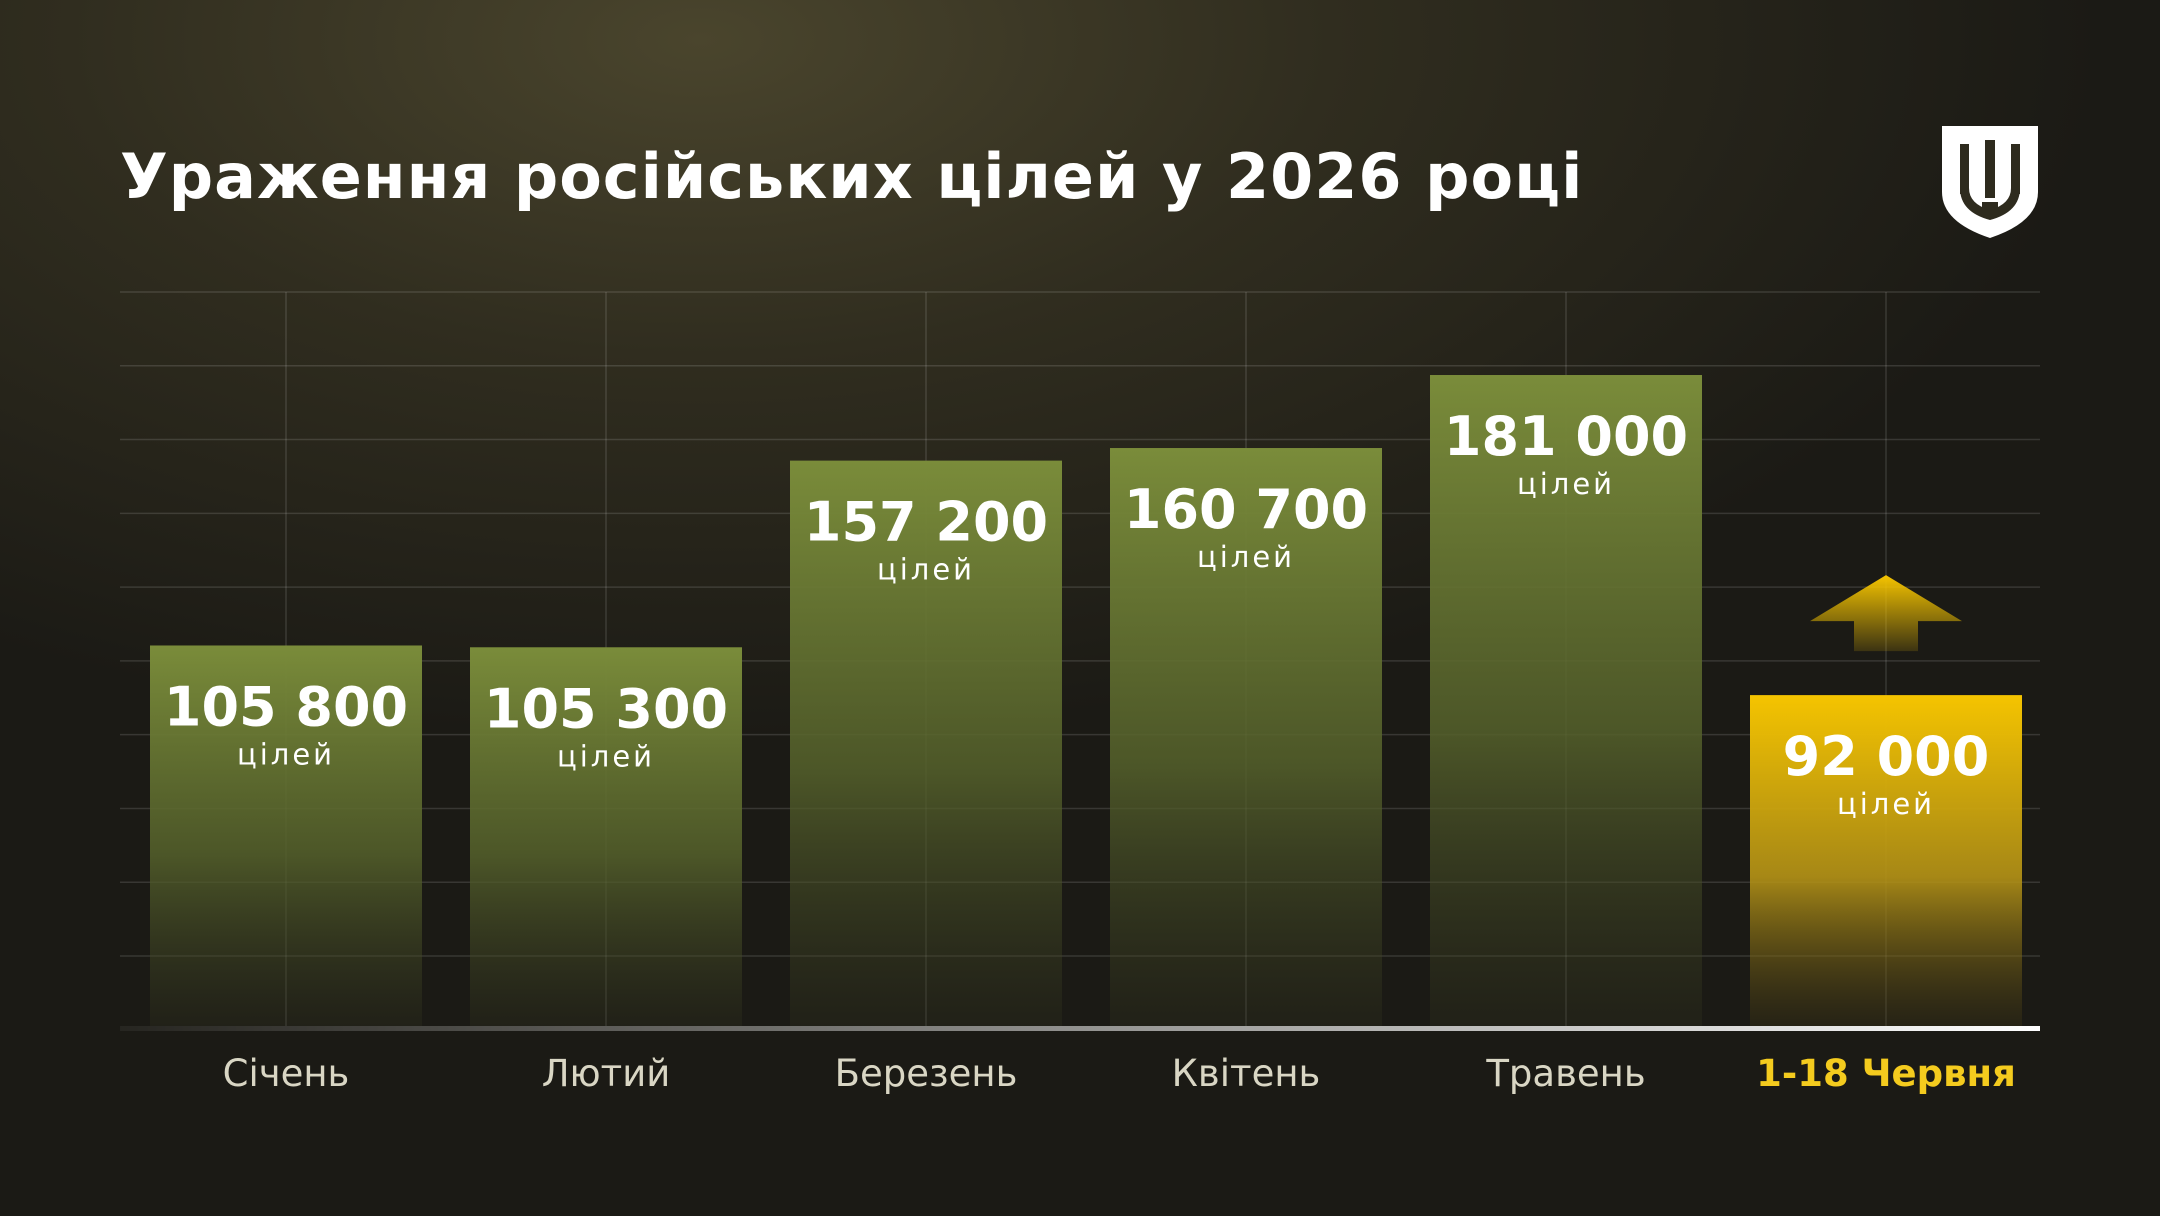 Image resolution: width=2160 pixels, height=1216 pixels. I want to click on chart-title: Ураження російських цілей у 2026 році, so click(852, 176).